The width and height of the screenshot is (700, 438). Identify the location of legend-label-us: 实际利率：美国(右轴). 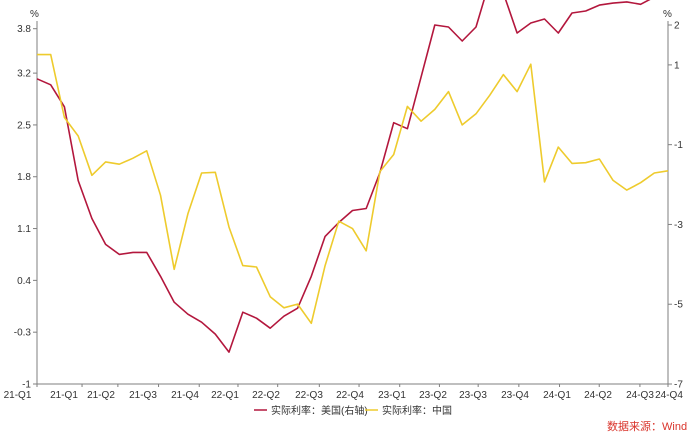
(319, 410).